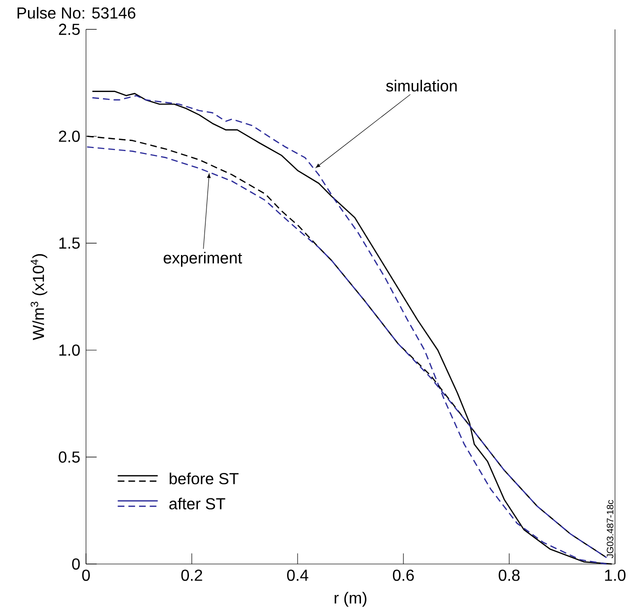 This screenshot has height=616, width=628. Describe the element at coordinates (197, 504) in the screenshot. I see `legend-label: after ST` at that location.